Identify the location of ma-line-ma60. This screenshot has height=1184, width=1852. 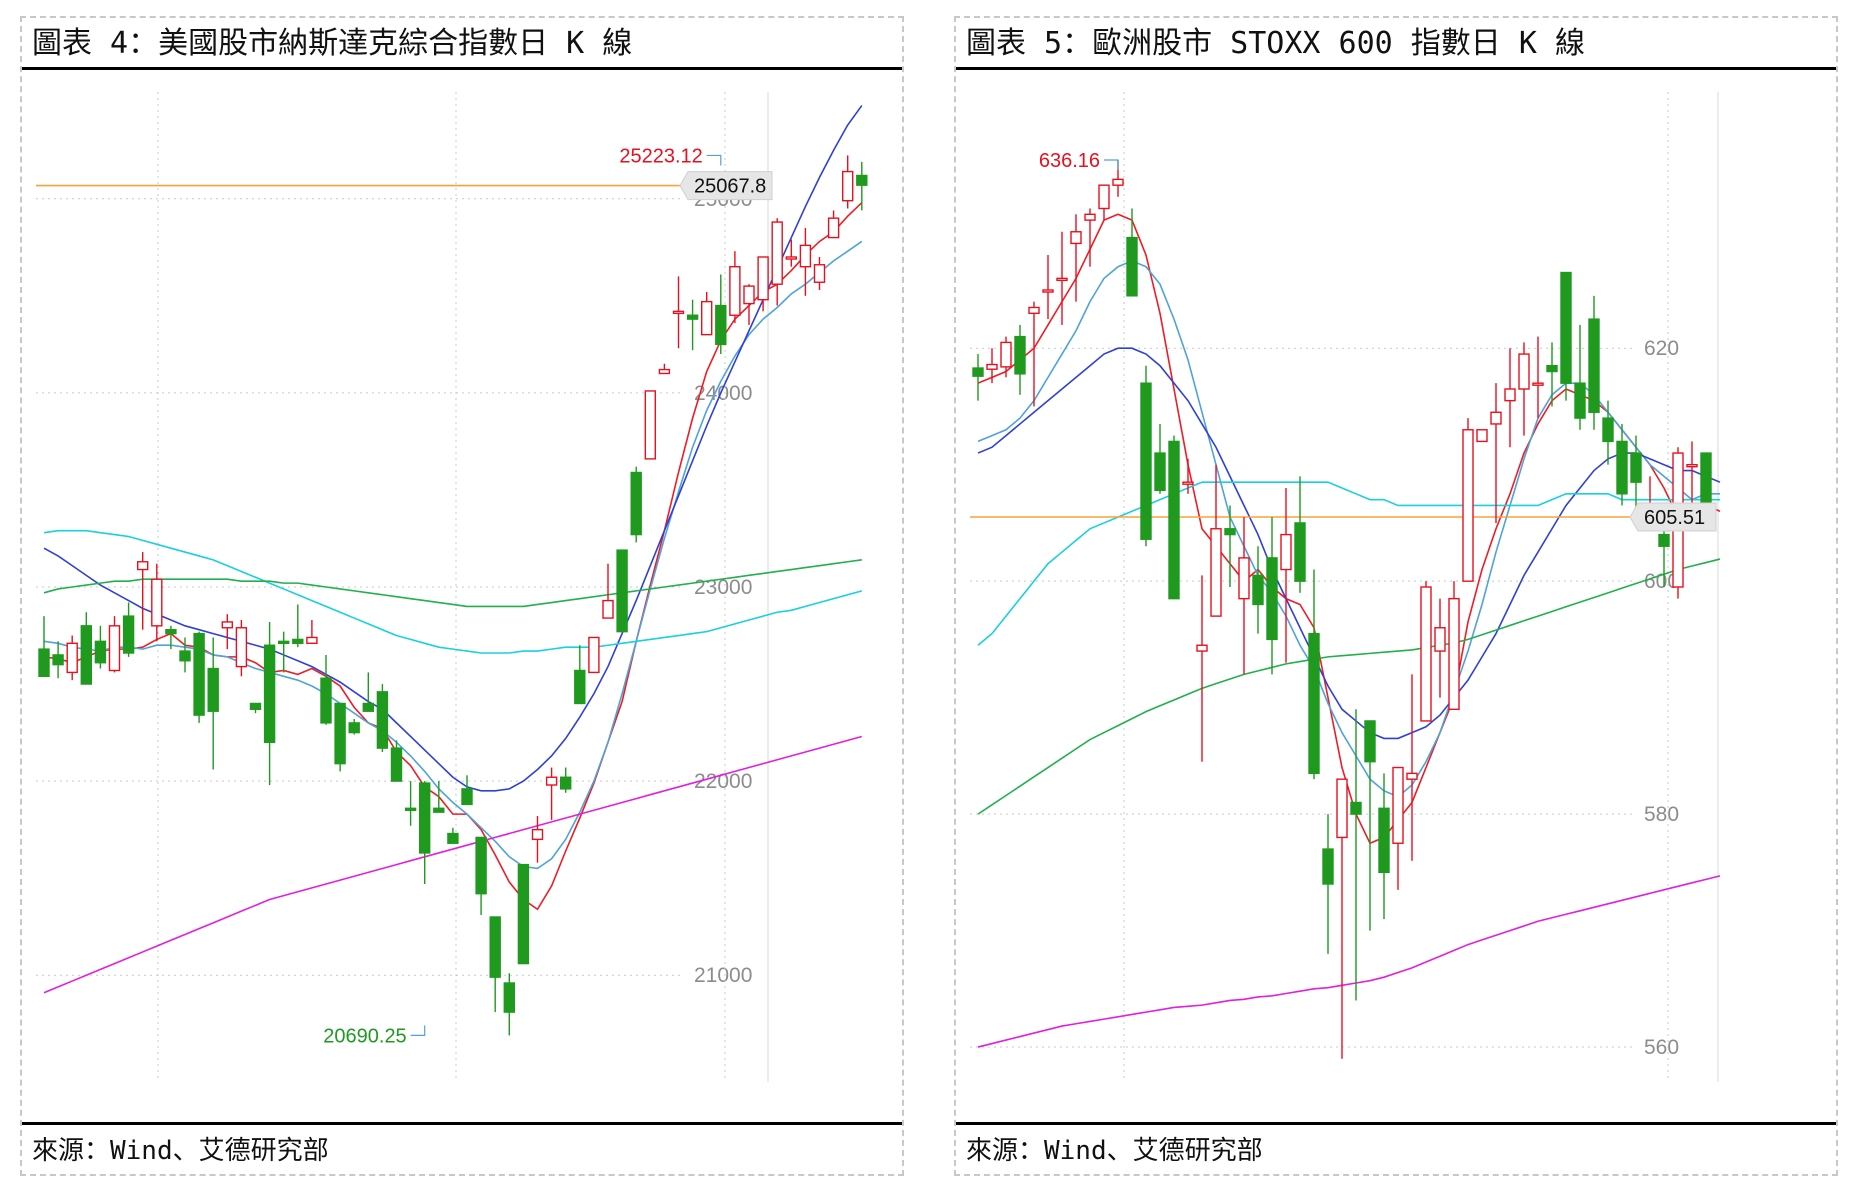
(1348, 563).